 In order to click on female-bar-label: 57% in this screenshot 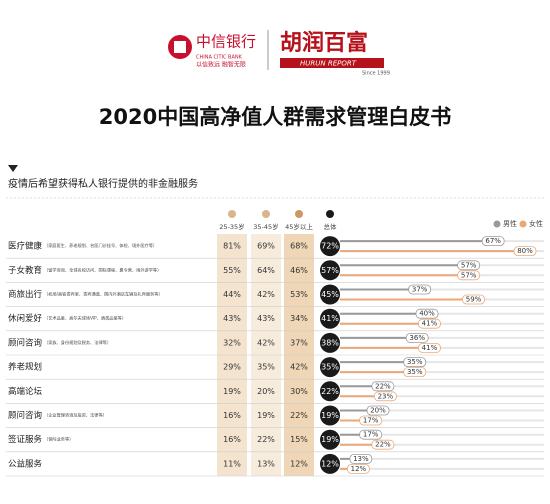, I will do `click(469, 275)`.